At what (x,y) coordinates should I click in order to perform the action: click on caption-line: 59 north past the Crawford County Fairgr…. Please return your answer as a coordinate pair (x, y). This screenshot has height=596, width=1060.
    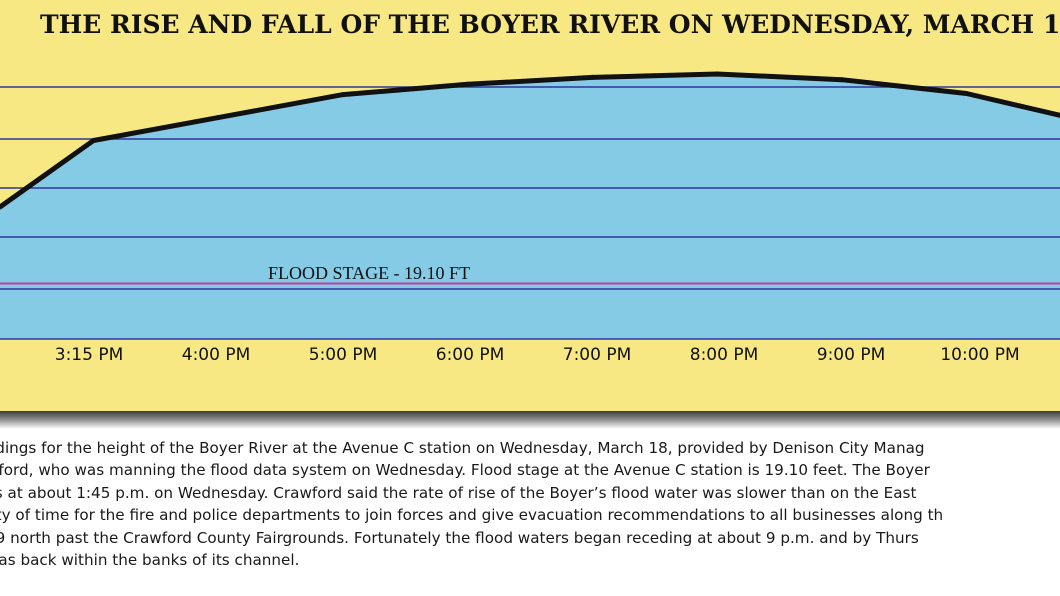
    Looking at the image, I should click on (459, 537).